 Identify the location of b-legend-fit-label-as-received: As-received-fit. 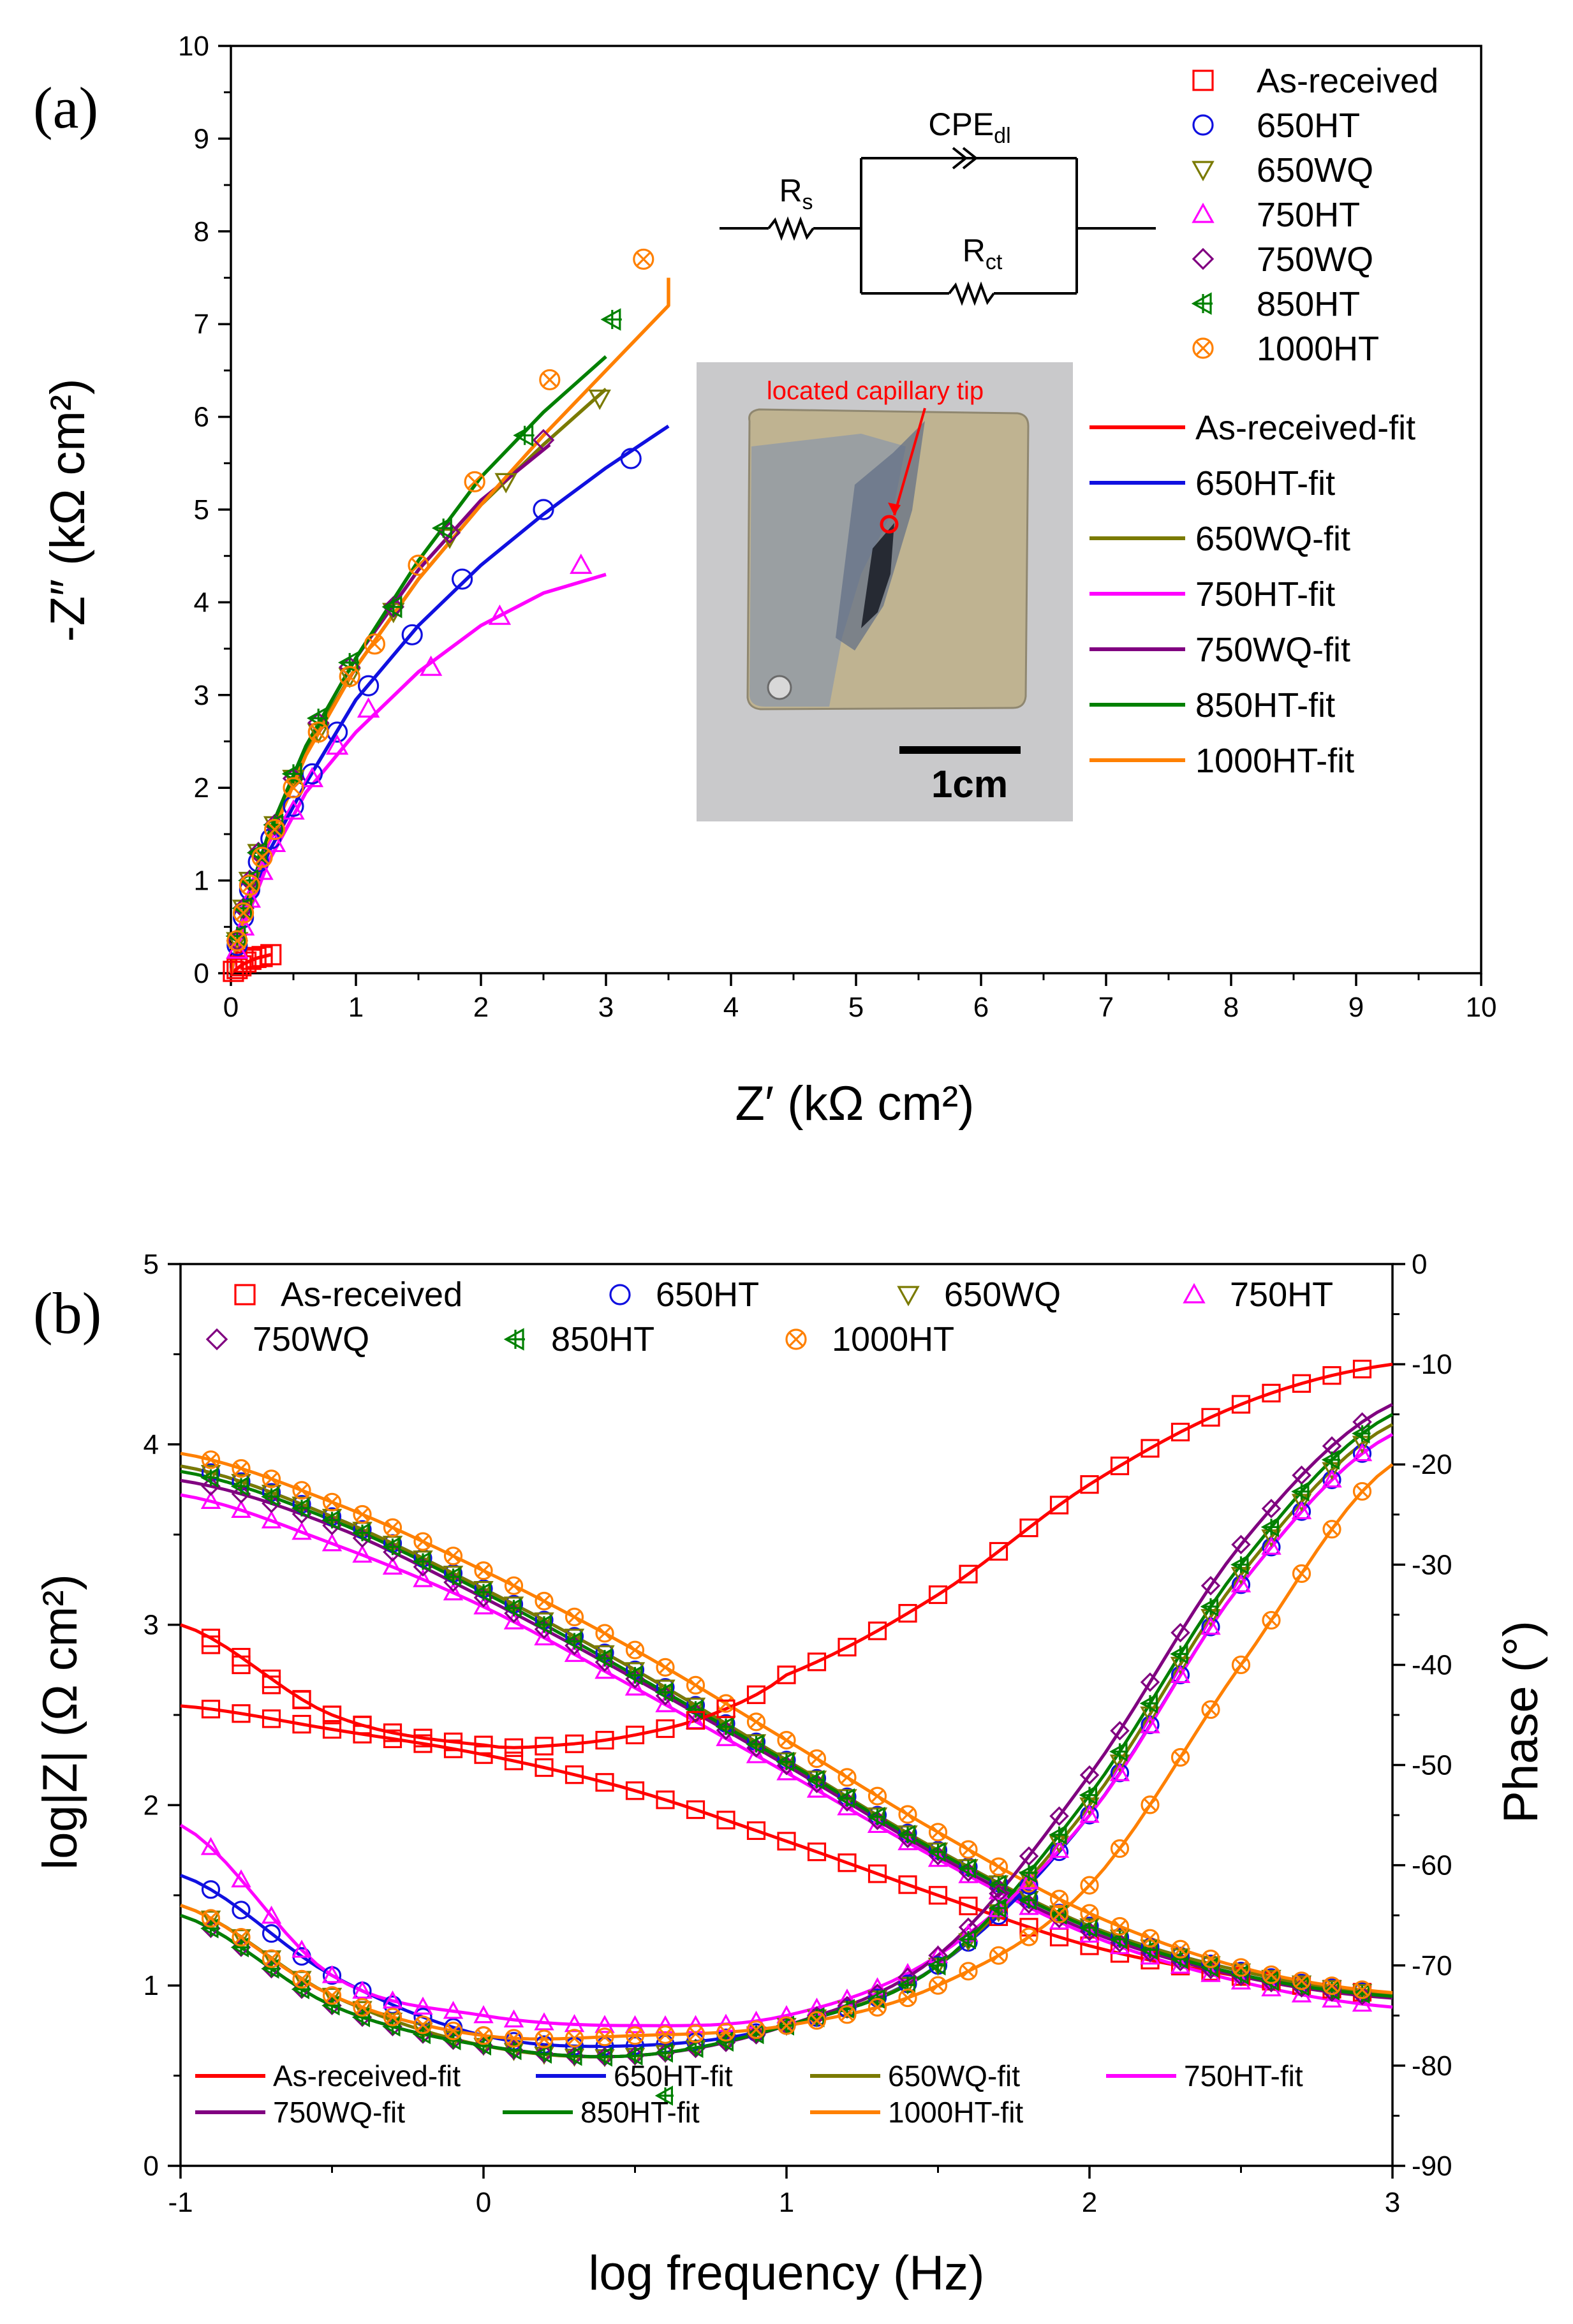
(367, 2075).